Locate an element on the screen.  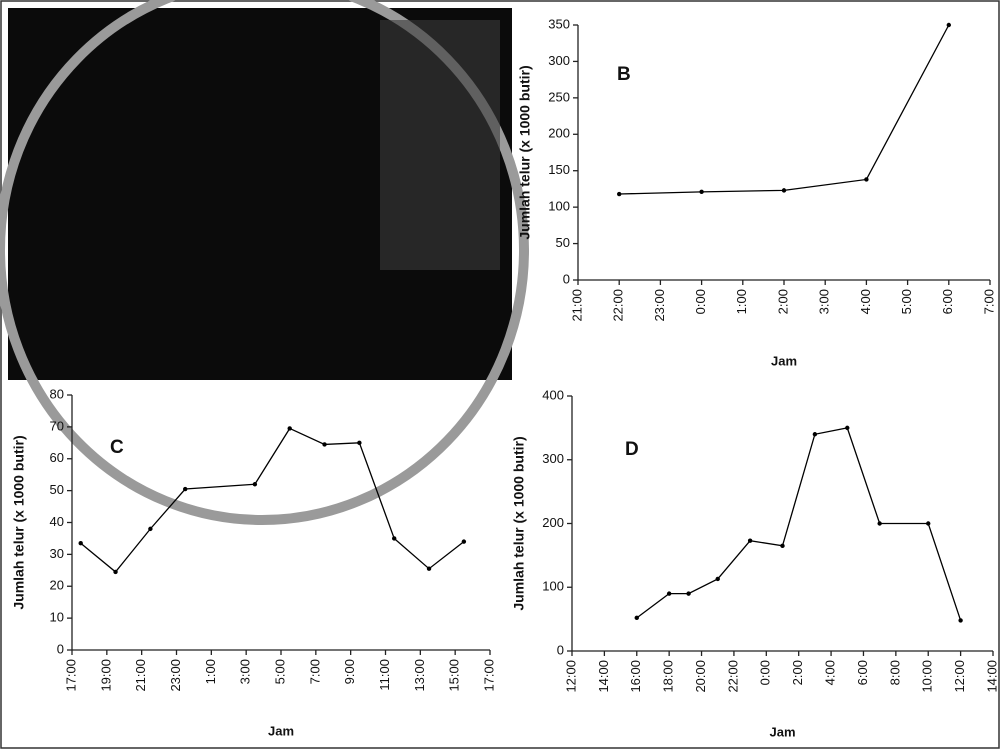
x-tick-label: 15:00 is located at coordinates (454, 675).